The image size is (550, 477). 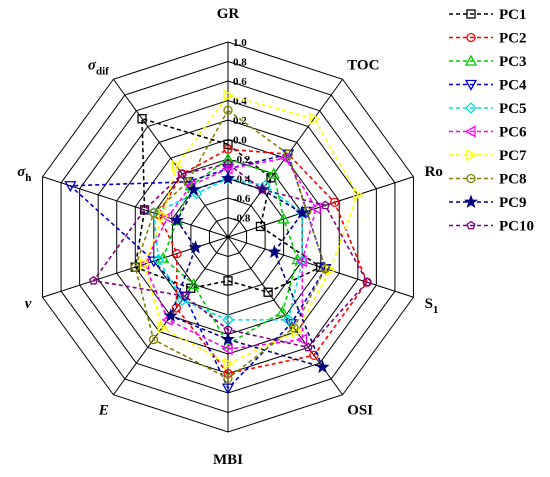 I want to click on legend-entry-pc6: PC6, so click(x=488, y=133).